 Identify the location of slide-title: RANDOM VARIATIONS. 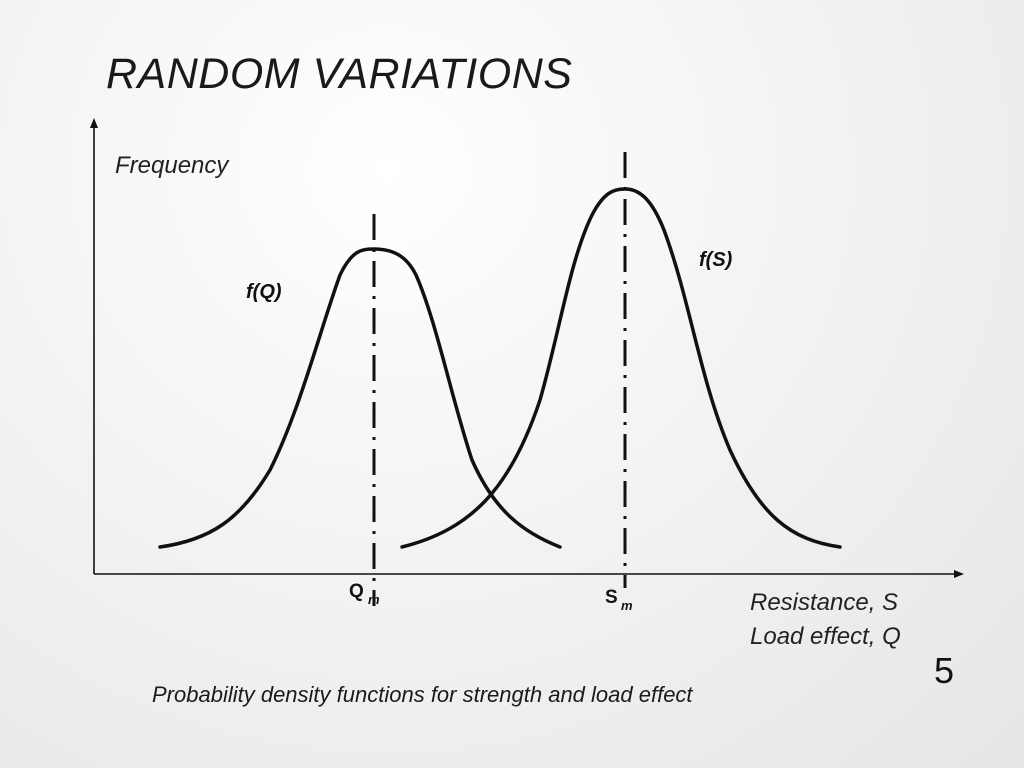
(339, 74).